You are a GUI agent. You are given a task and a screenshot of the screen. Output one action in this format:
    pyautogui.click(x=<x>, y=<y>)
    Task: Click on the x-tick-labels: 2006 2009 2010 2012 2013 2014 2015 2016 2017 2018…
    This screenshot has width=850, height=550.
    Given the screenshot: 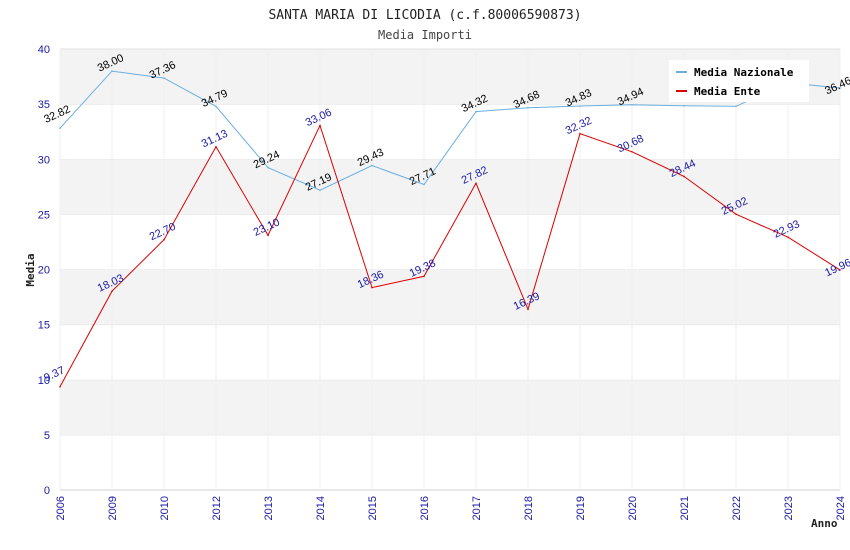 What is the action you would take?
    pyautogui.click(x=451, y=508)
    